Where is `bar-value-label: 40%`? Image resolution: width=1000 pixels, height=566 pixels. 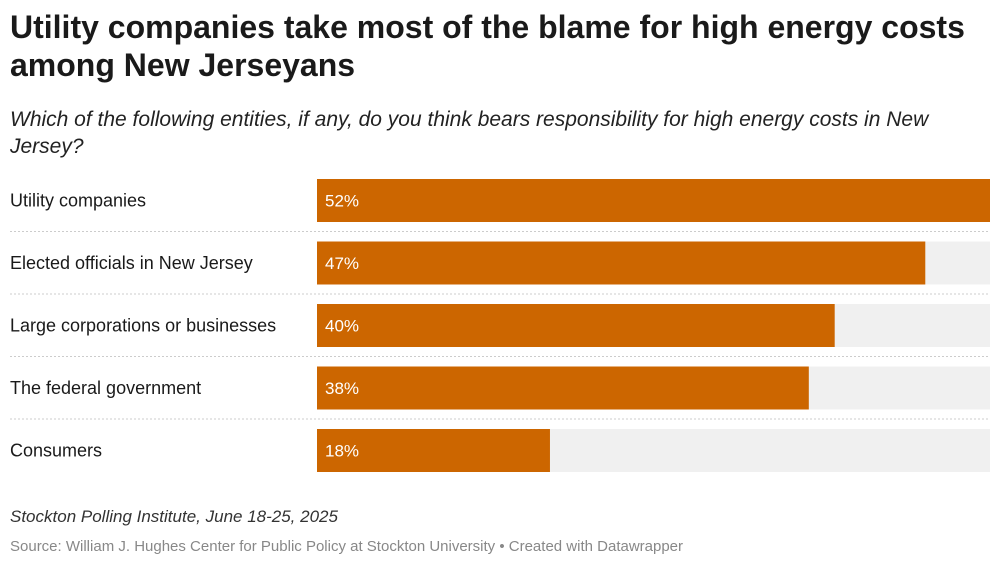 bar-value-label: 40% is located at coordinates (342, 326).